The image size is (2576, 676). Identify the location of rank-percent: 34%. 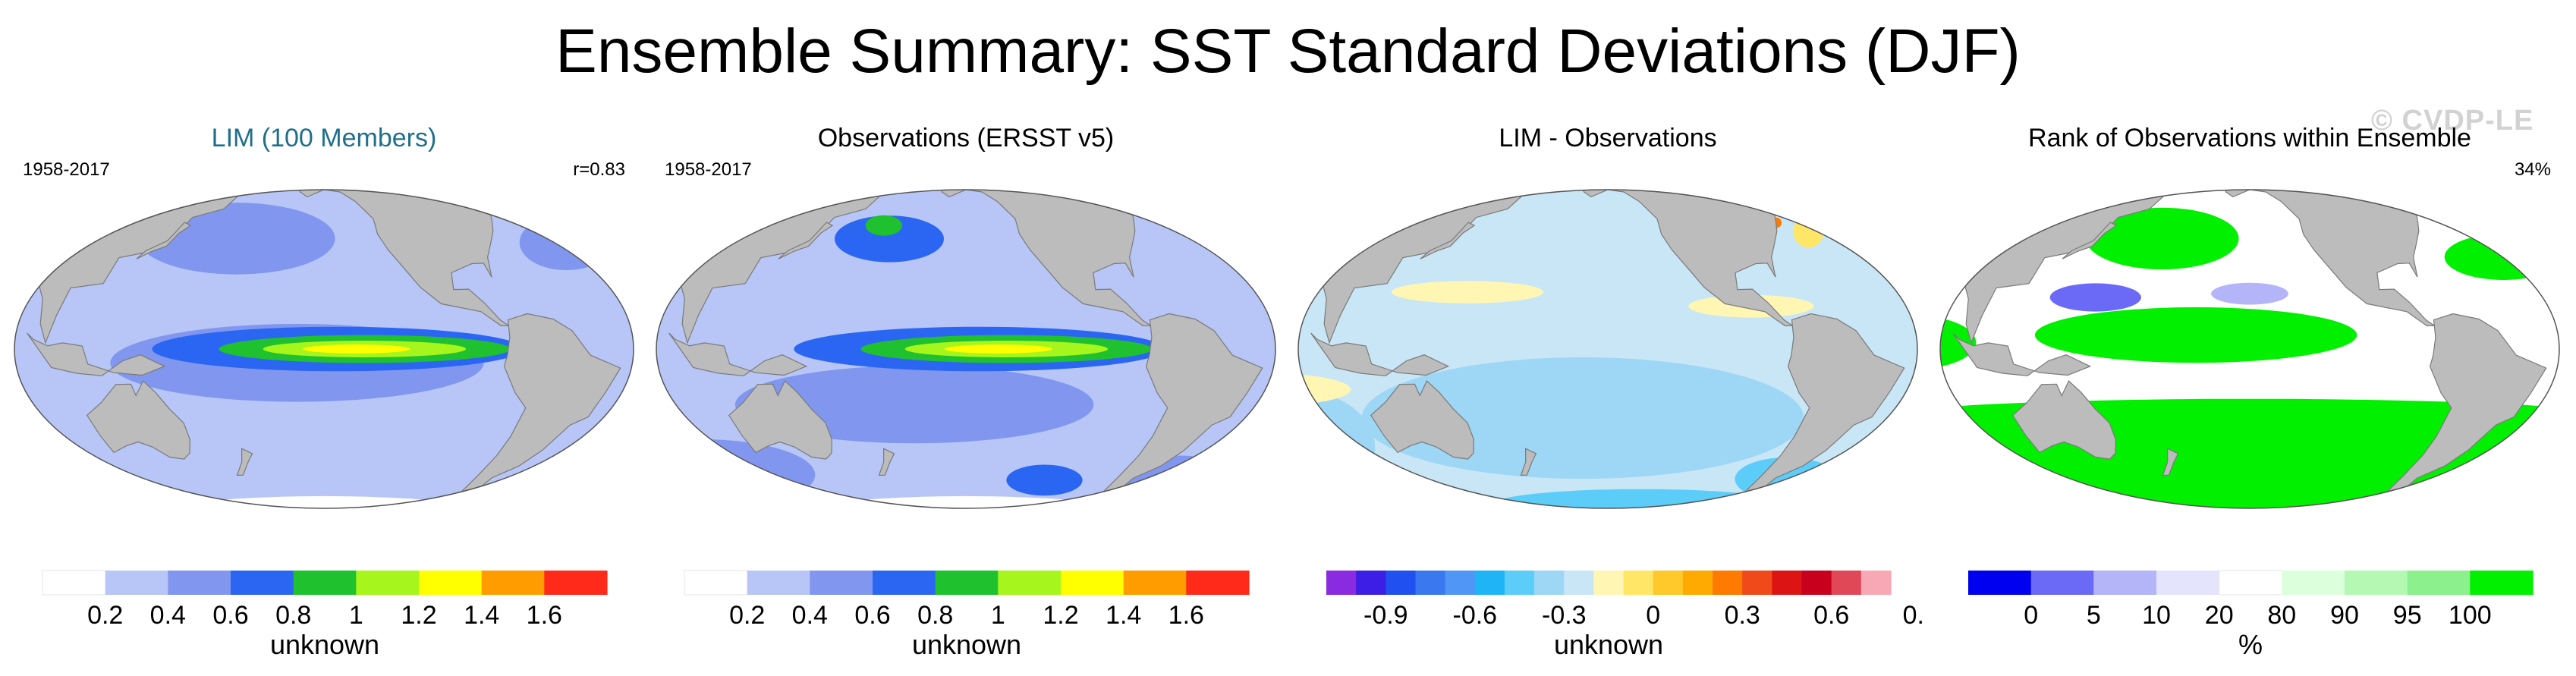
(2532, 169).